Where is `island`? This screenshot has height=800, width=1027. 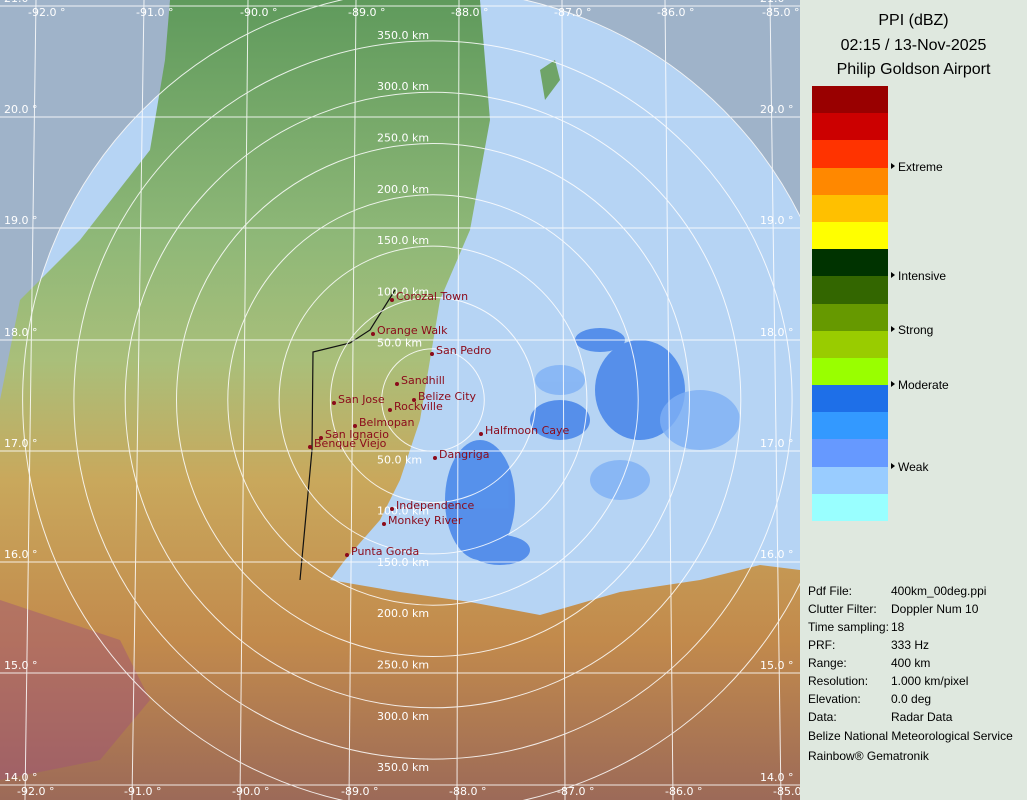
island is located at coordinates (550, 80).